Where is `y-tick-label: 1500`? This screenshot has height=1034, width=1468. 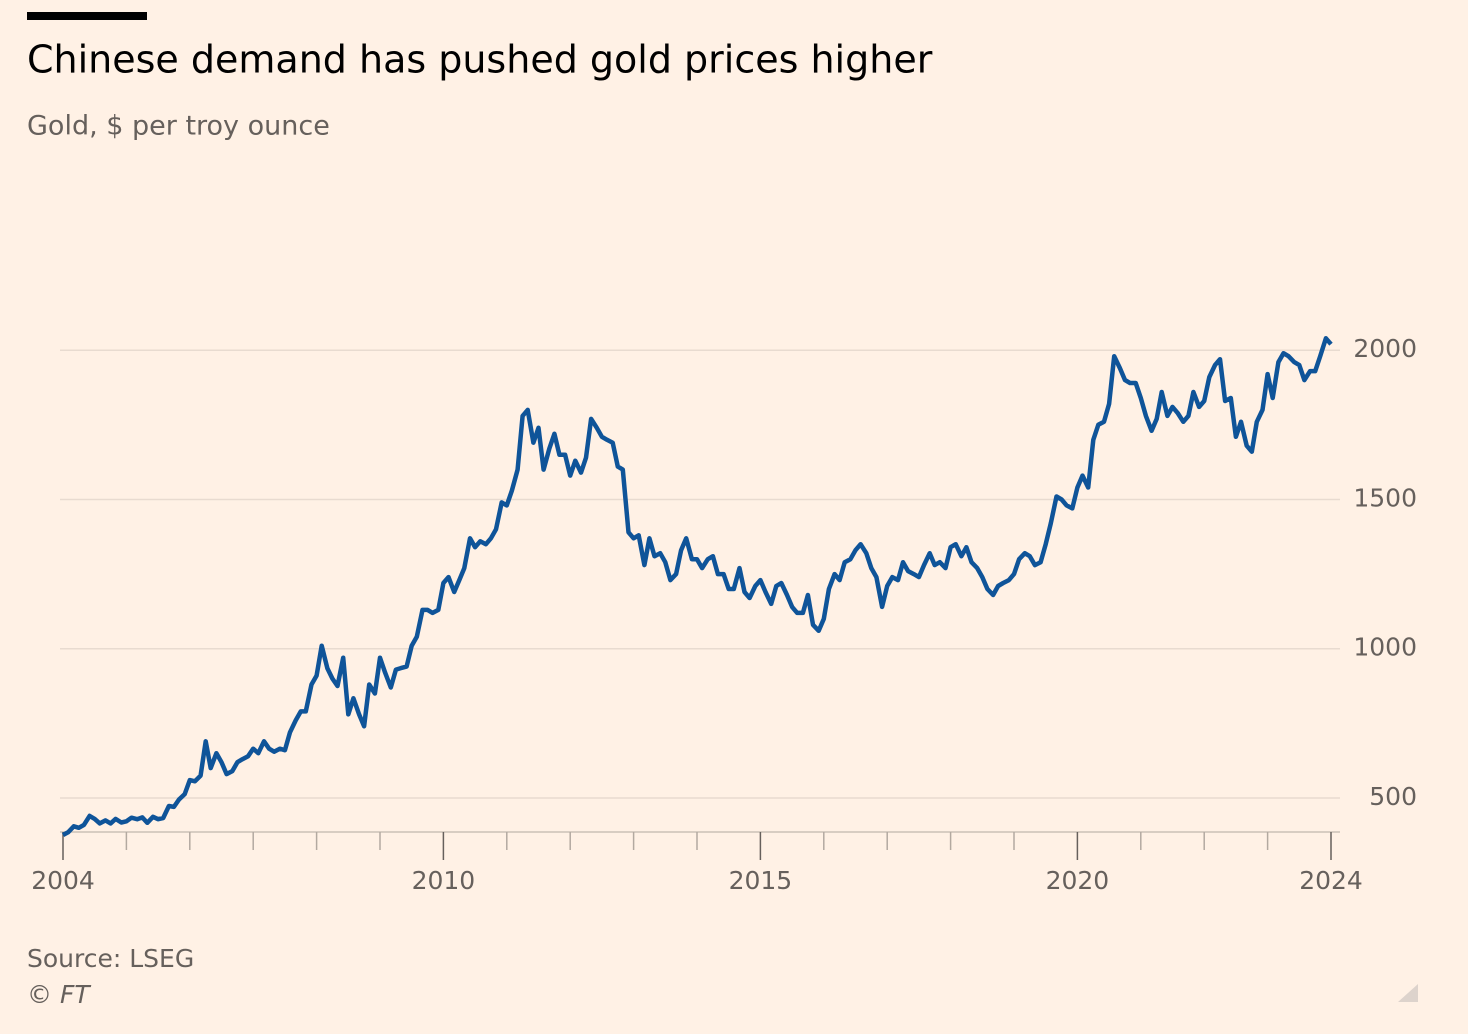 y-tick-label: 1500 is located at coordinates (1385, 497).